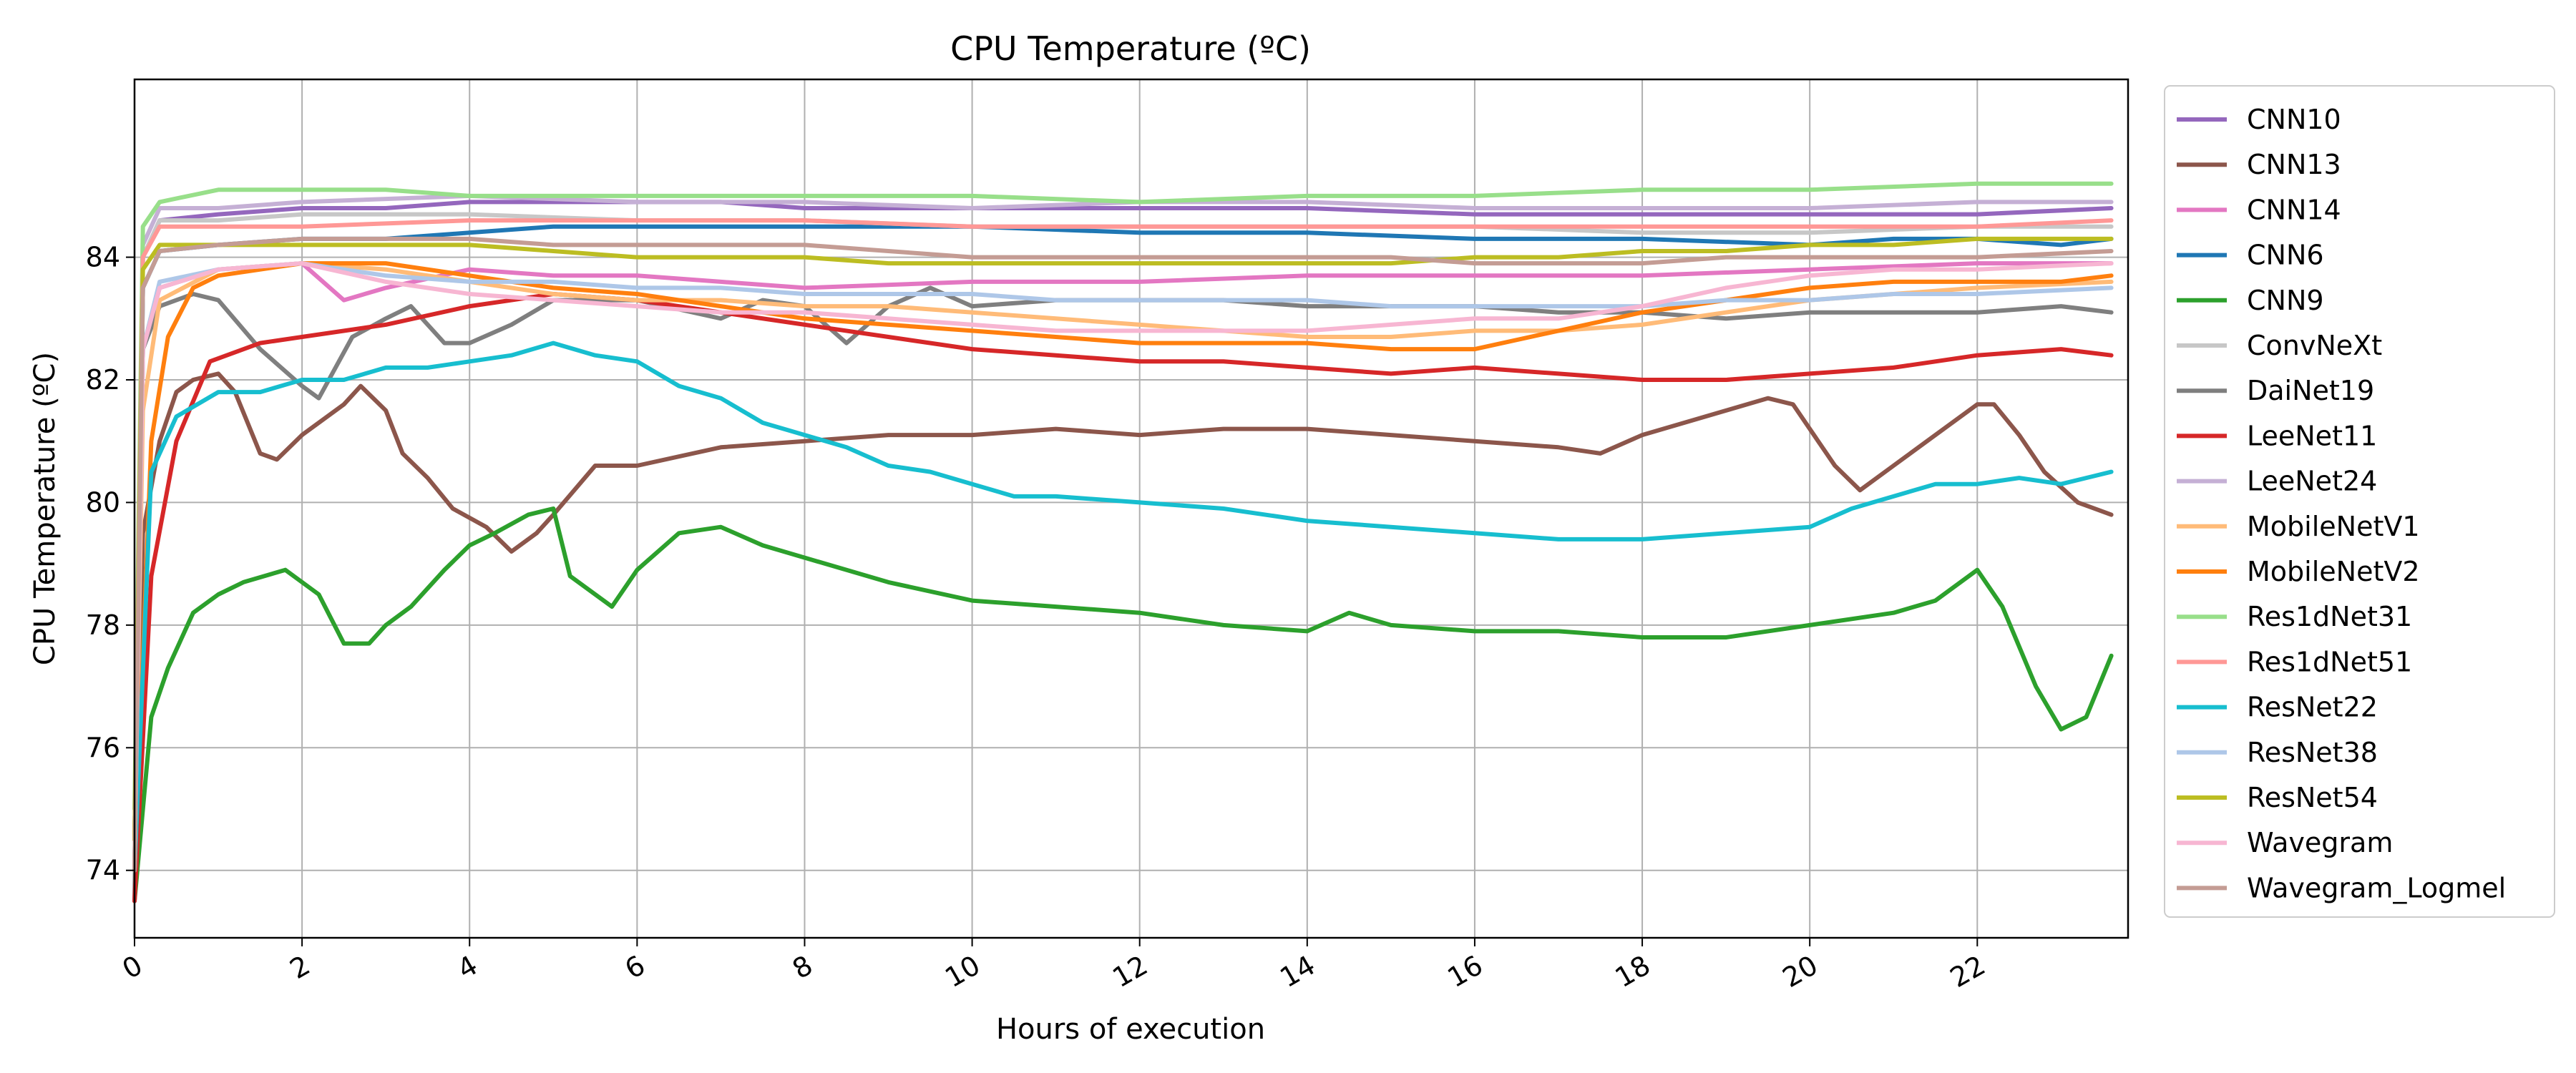  Describe the element at coordinates (2329, 661) in the screenshot. I see `legend-label-res1dnet51: Res1dNet51` at that location.